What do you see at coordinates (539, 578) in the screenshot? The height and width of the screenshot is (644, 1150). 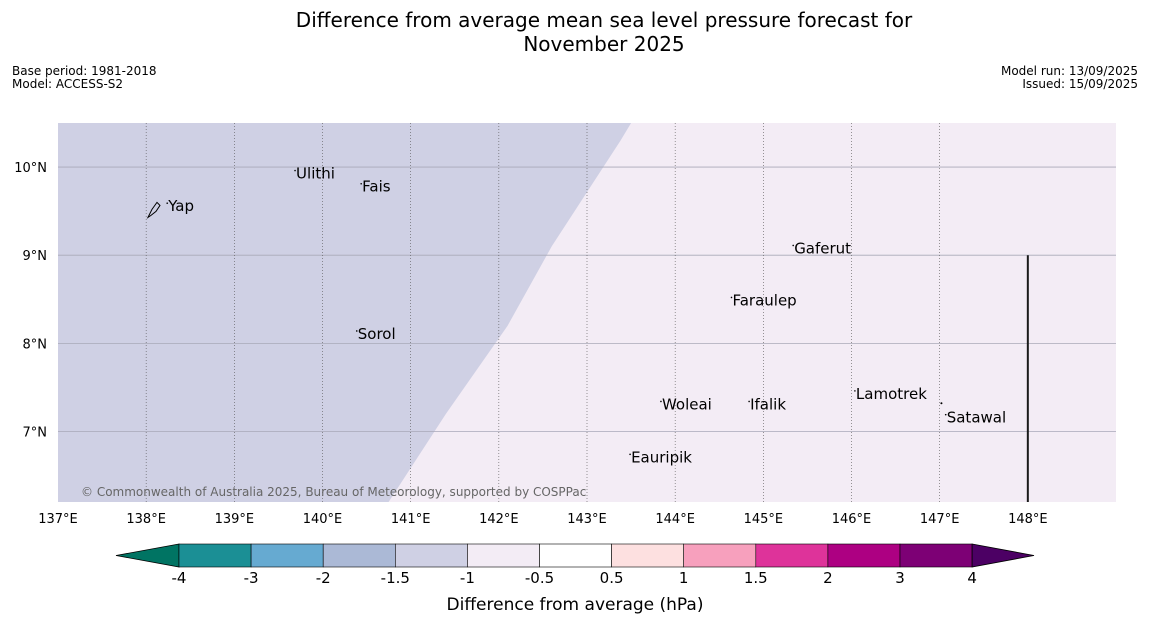 I see `colorbar-tick-label: -0.5` at bounding box center [539, 578].